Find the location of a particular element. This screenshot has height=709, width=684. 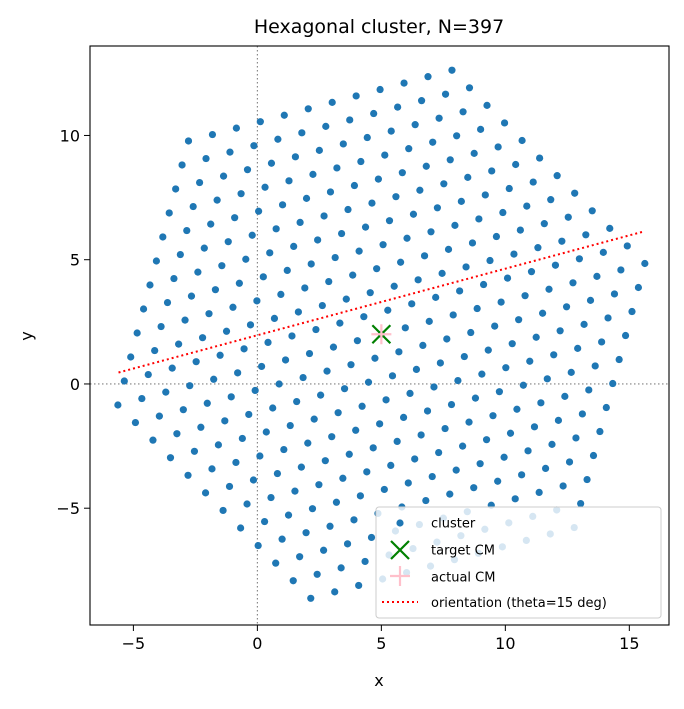

legend-target-swatch-b is located at coordinates (400, 550).